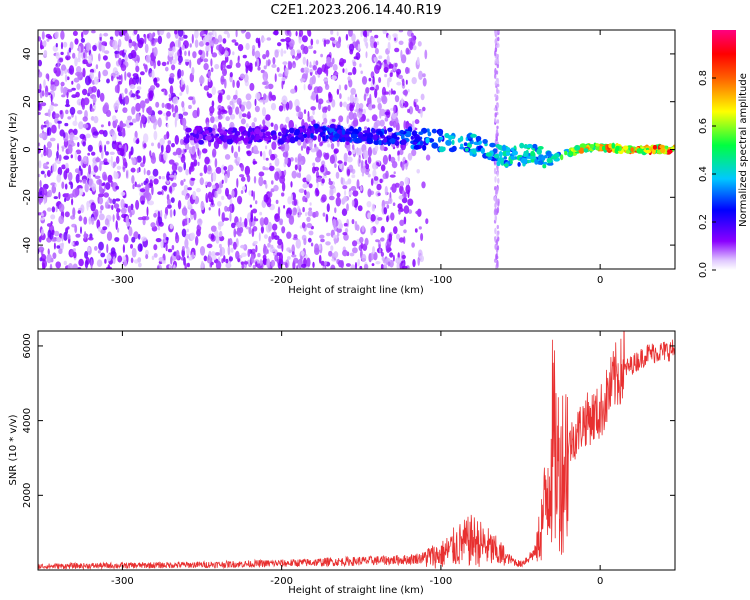 The width and height of the screenshot is (750, 600). What do you see at coordinates (27, 245) in the screenshot?
I see `y-tick-label: -40` at bounding box center [27, 245].